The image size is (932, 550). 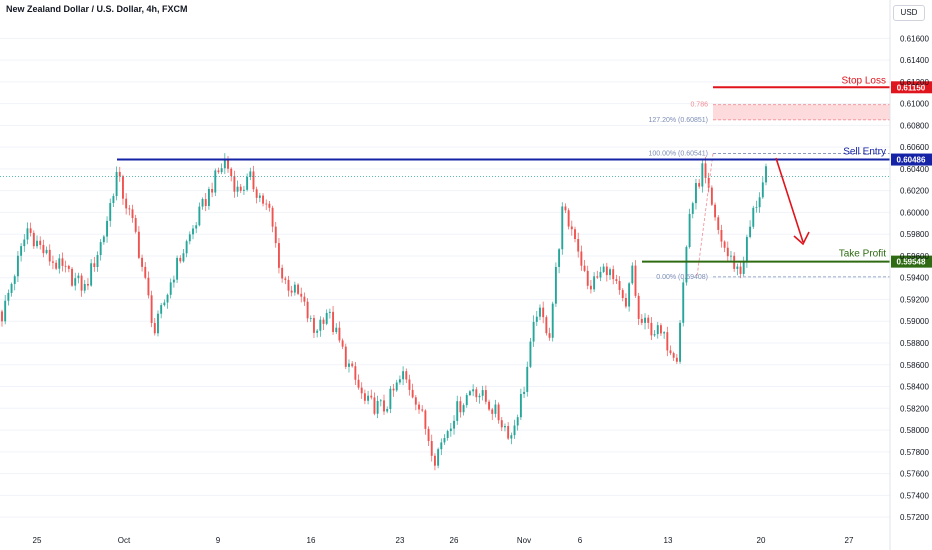 What do you see at coordinates (37, 540) in the screenshot?
I see `time-tick-label: 25` at bounding box center [37, 540].